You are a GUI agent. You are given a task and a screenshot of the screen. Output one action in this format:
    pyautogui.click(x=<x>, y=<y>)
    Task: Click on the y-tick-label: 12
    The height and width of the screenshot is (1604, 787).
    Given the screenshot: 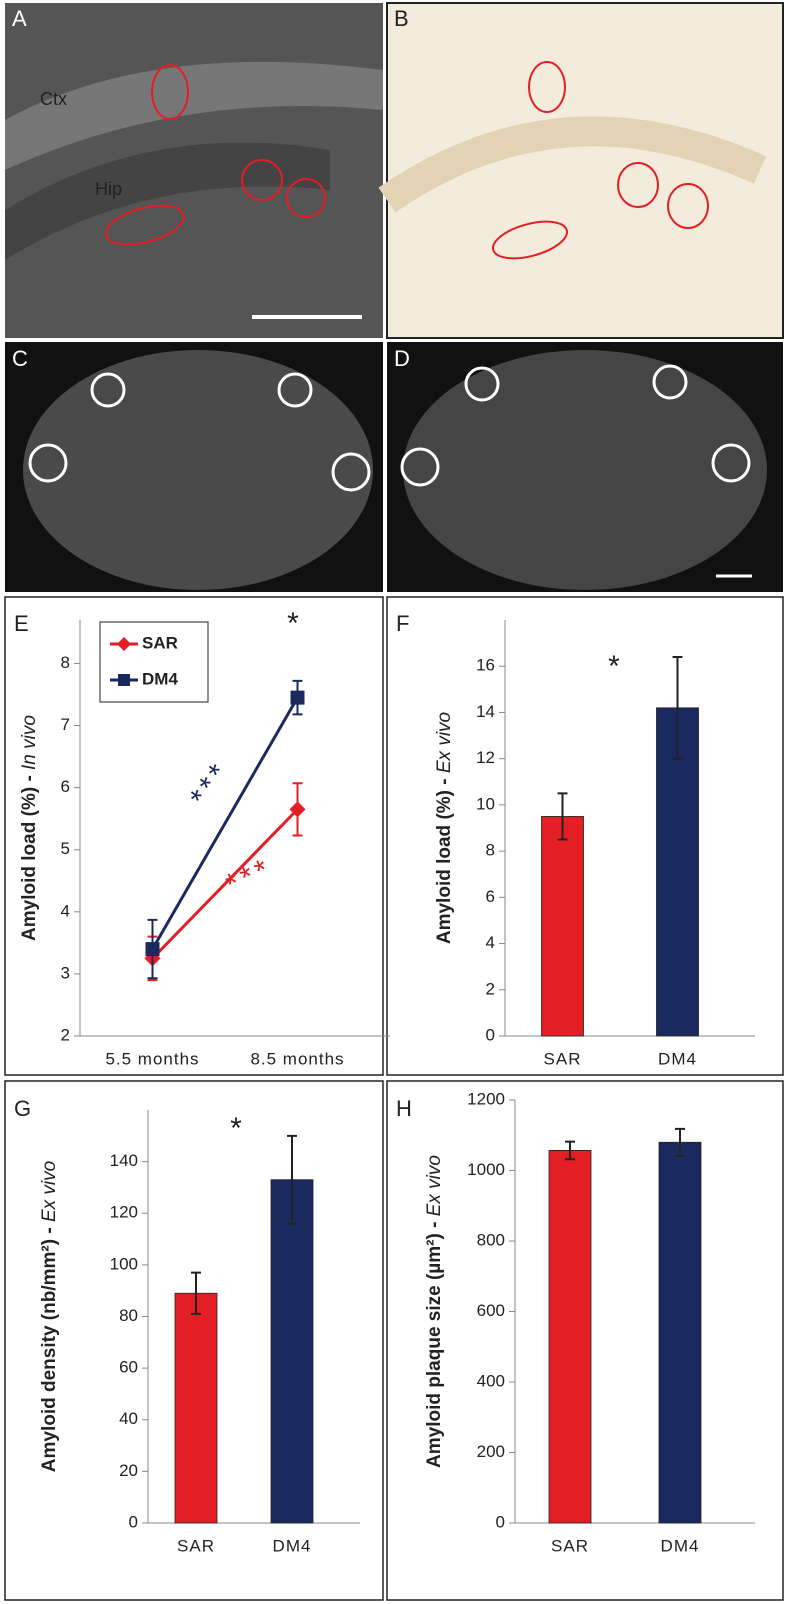 What is the action you would take?
    pyautogui.click(x=485, y=757)
    